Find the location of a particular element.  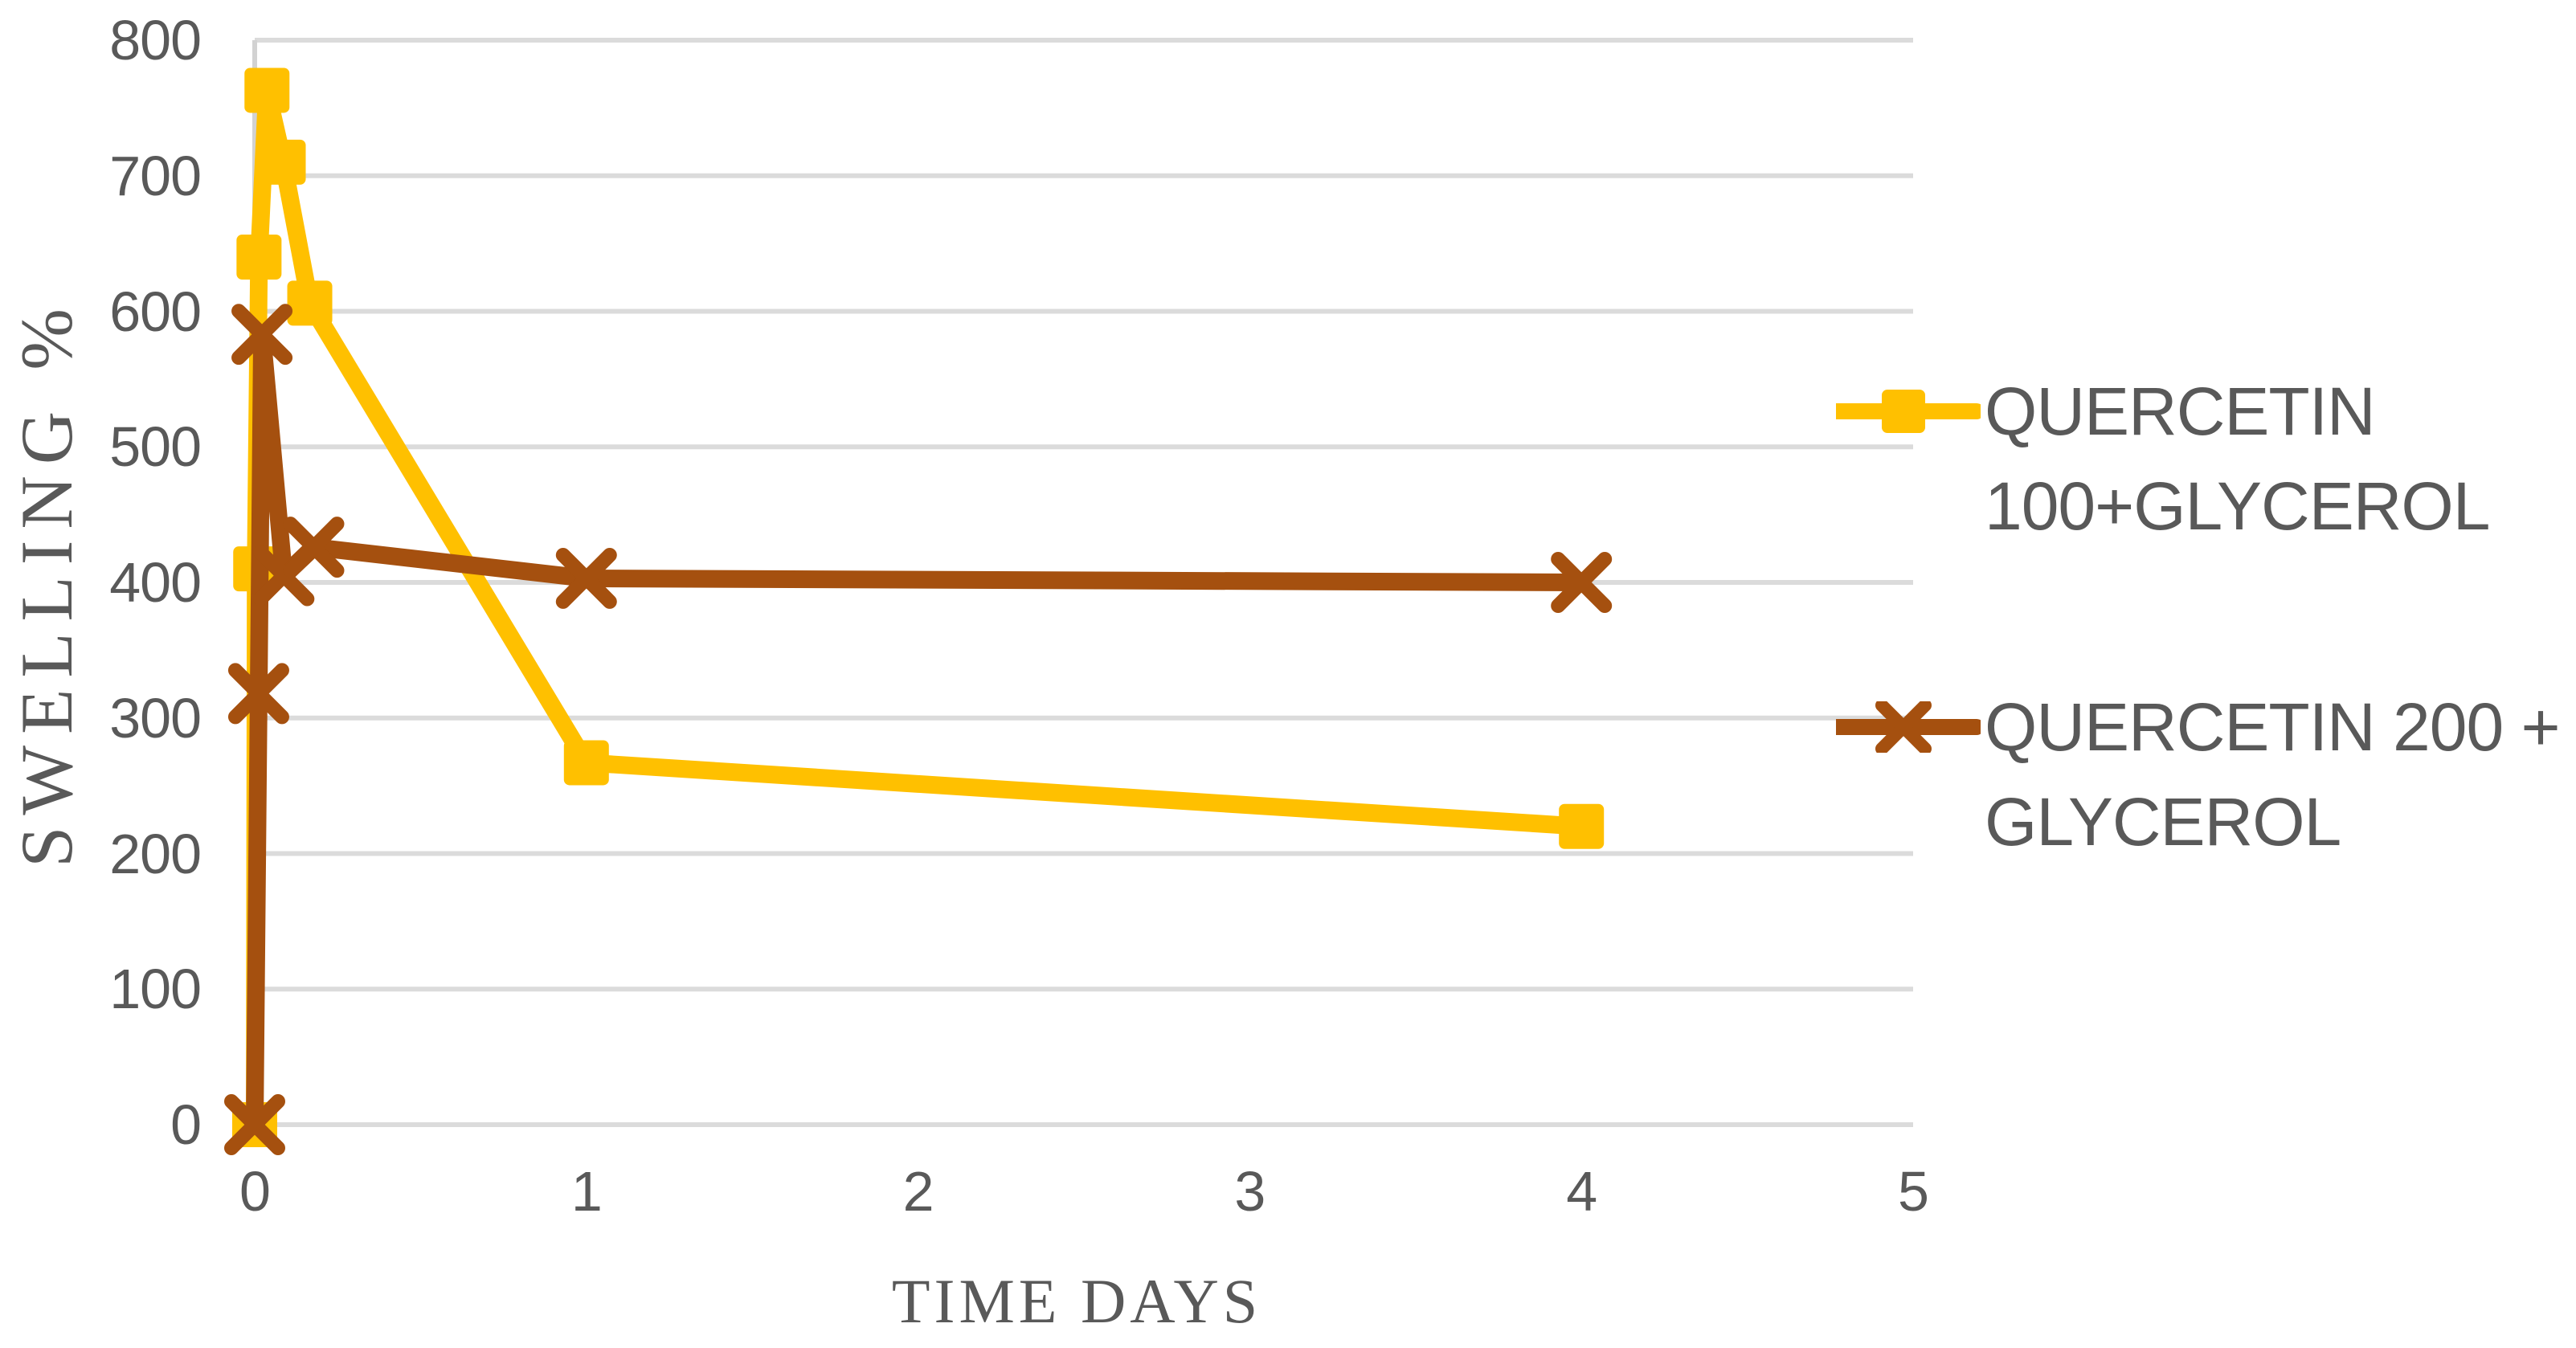

x-tick-label-3: 3 is located at coordinates (1250, 1191).